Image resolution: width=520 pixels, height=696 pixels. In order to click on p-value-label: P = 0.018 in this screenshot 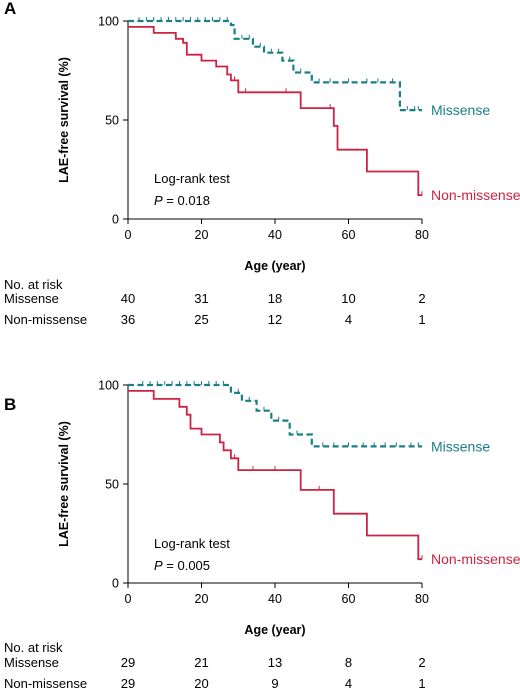, I will do `click(182, 200)`.